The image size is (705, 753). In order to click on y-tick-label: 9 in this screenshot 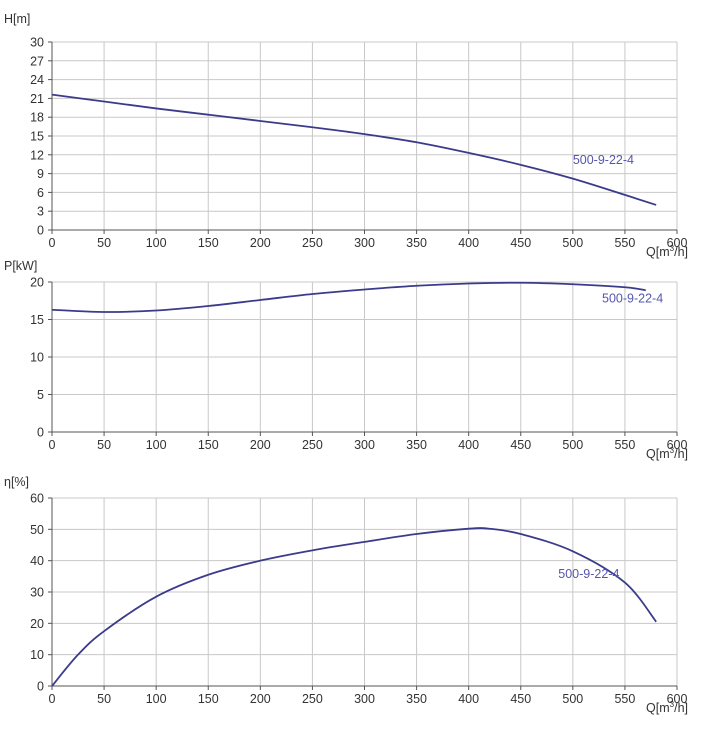, I will do `click(40, 174)`.